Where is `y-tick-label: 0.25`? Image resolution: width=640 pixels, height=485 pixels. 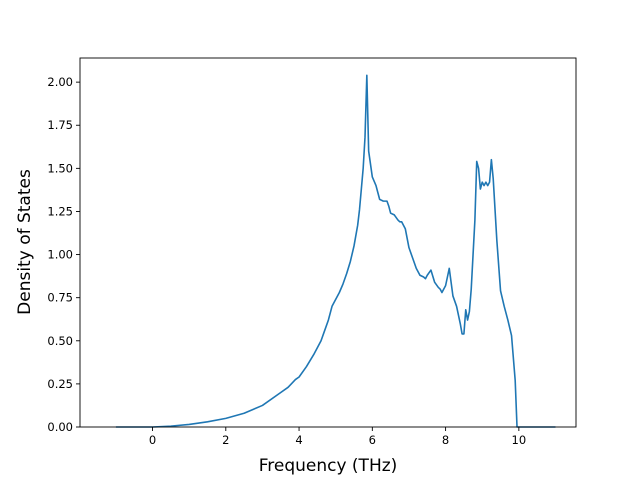
y-tick-label: 0.25 is located at coordinates (60, 384).